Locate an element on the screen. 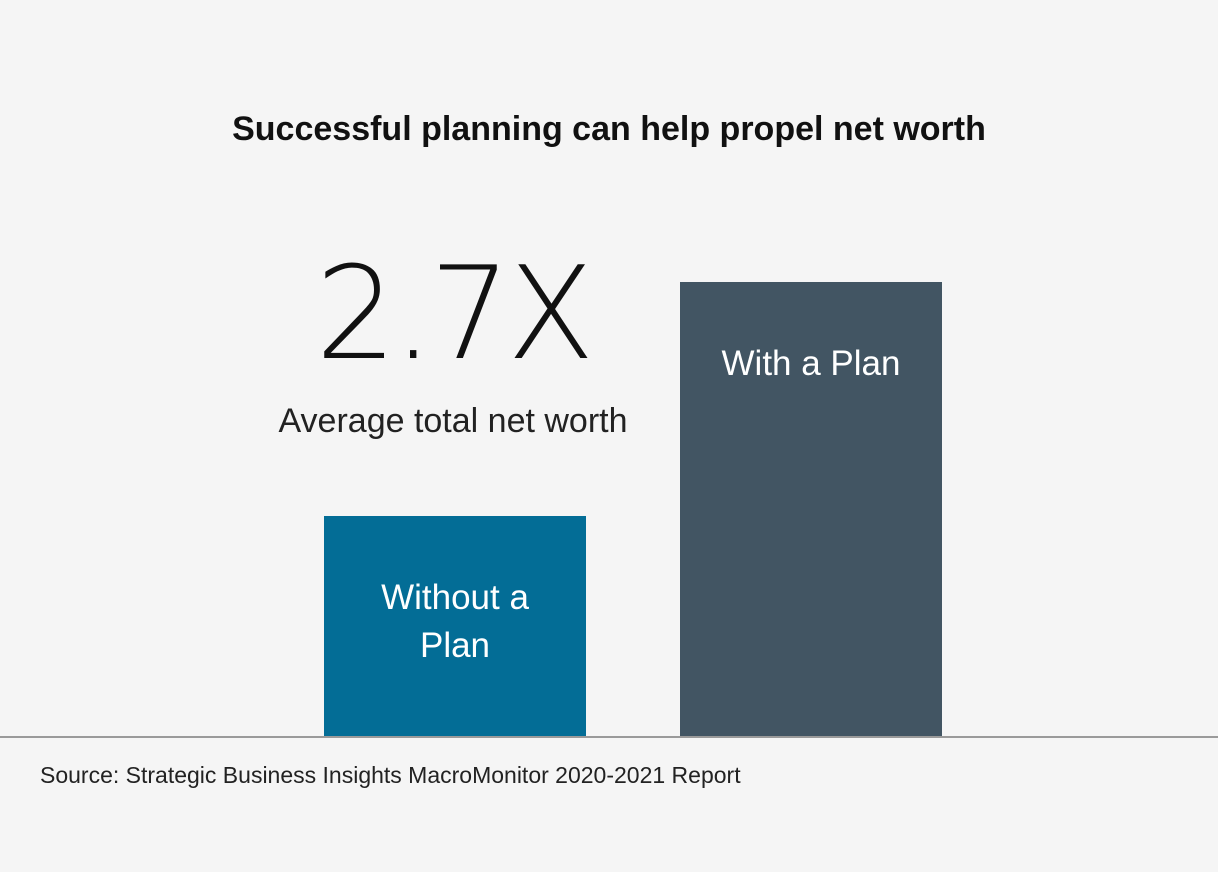 Image resolution: width=1218 pixels, height=872 pixels. bar-label: With a Plan is located at coordinates (811, 363).